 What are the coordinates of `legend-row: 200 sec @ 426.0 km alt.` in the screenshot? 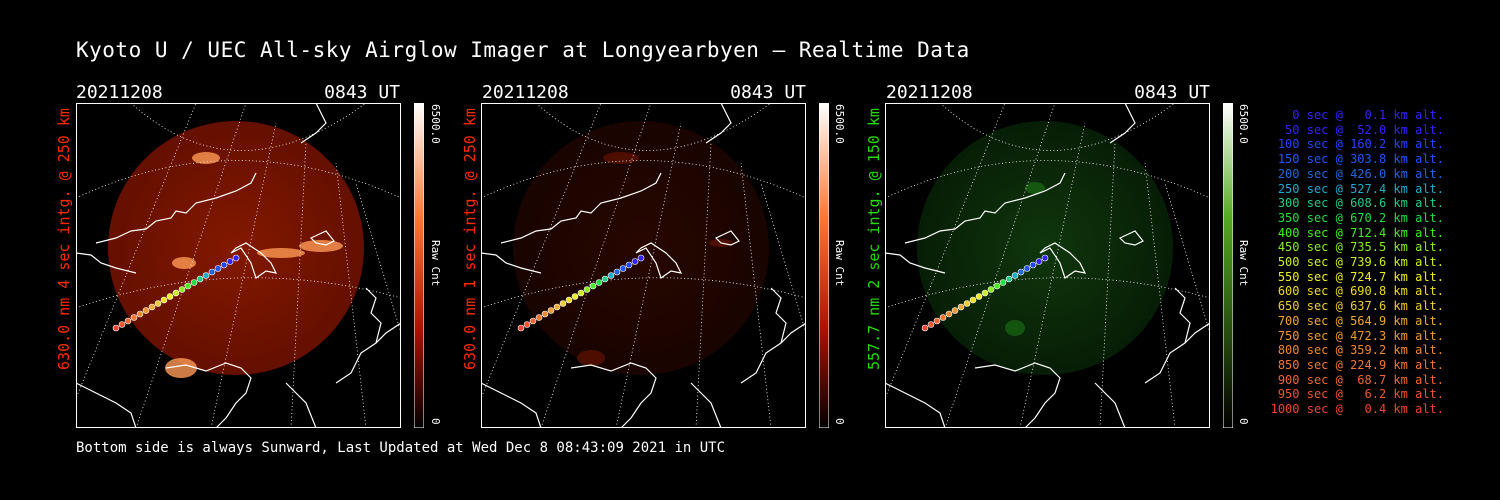 It's located at (1360, 173).